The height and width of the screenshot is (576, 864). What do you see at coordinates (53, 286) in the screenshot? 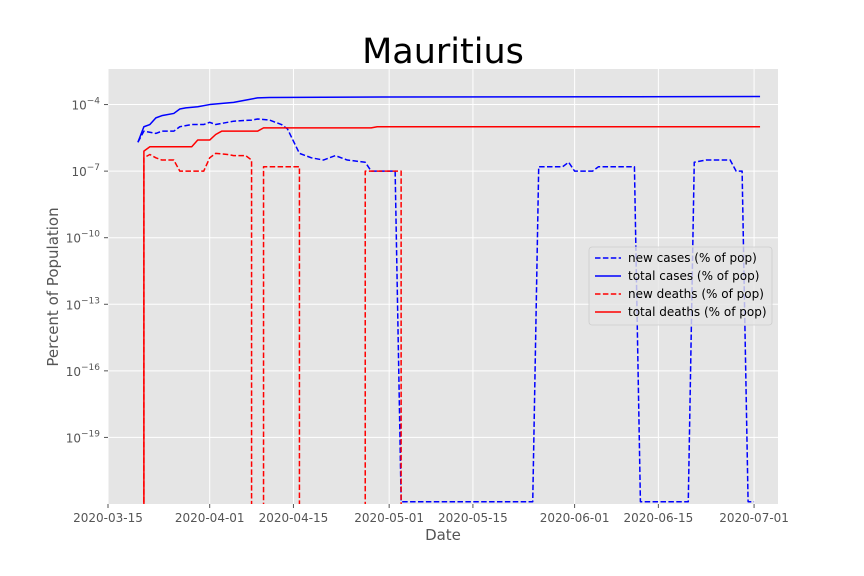
I see `y-axis-title: Percent of Population` at bounding box center [53, 286].